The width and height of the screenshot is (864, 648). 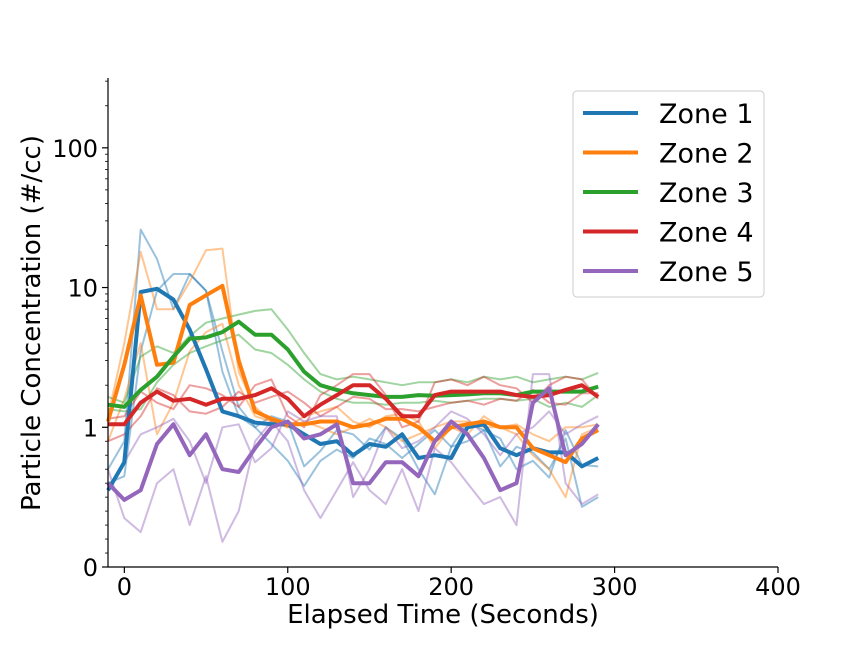 I want to click on y-tick-label: 1, so click(x=90, y=428).